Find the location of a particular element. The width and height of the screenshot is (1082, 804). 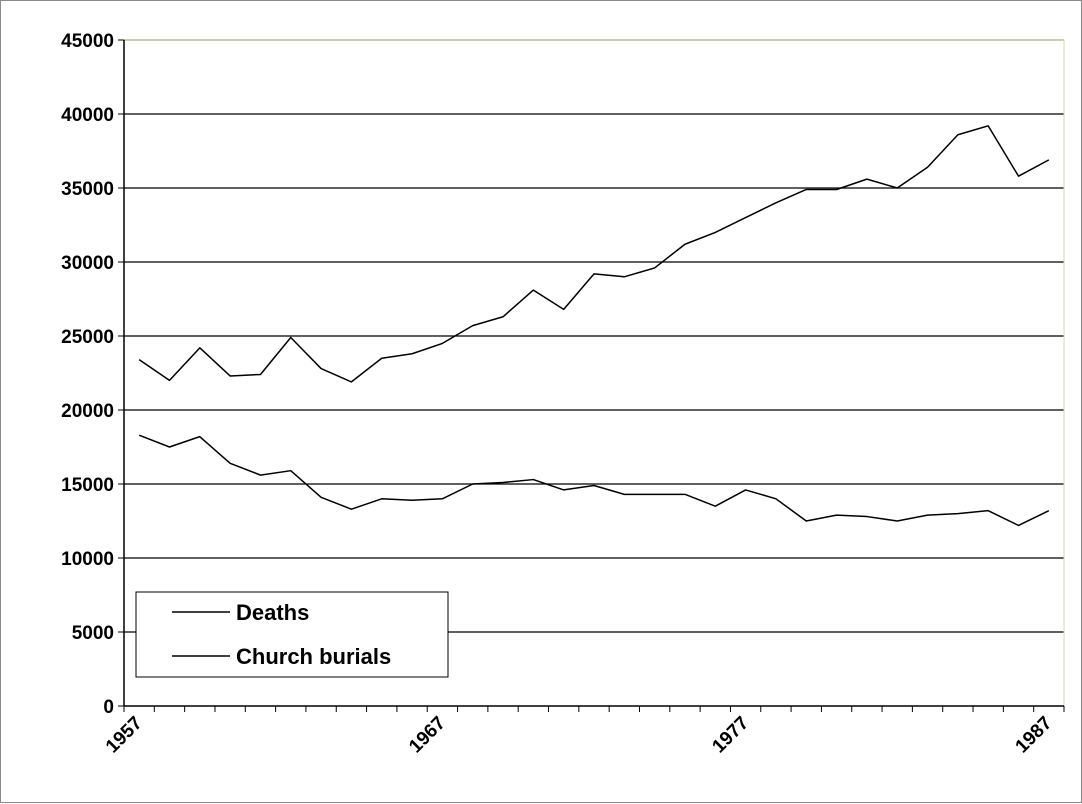

y-tick-label: 30000 is located at coordinates (87, 263).